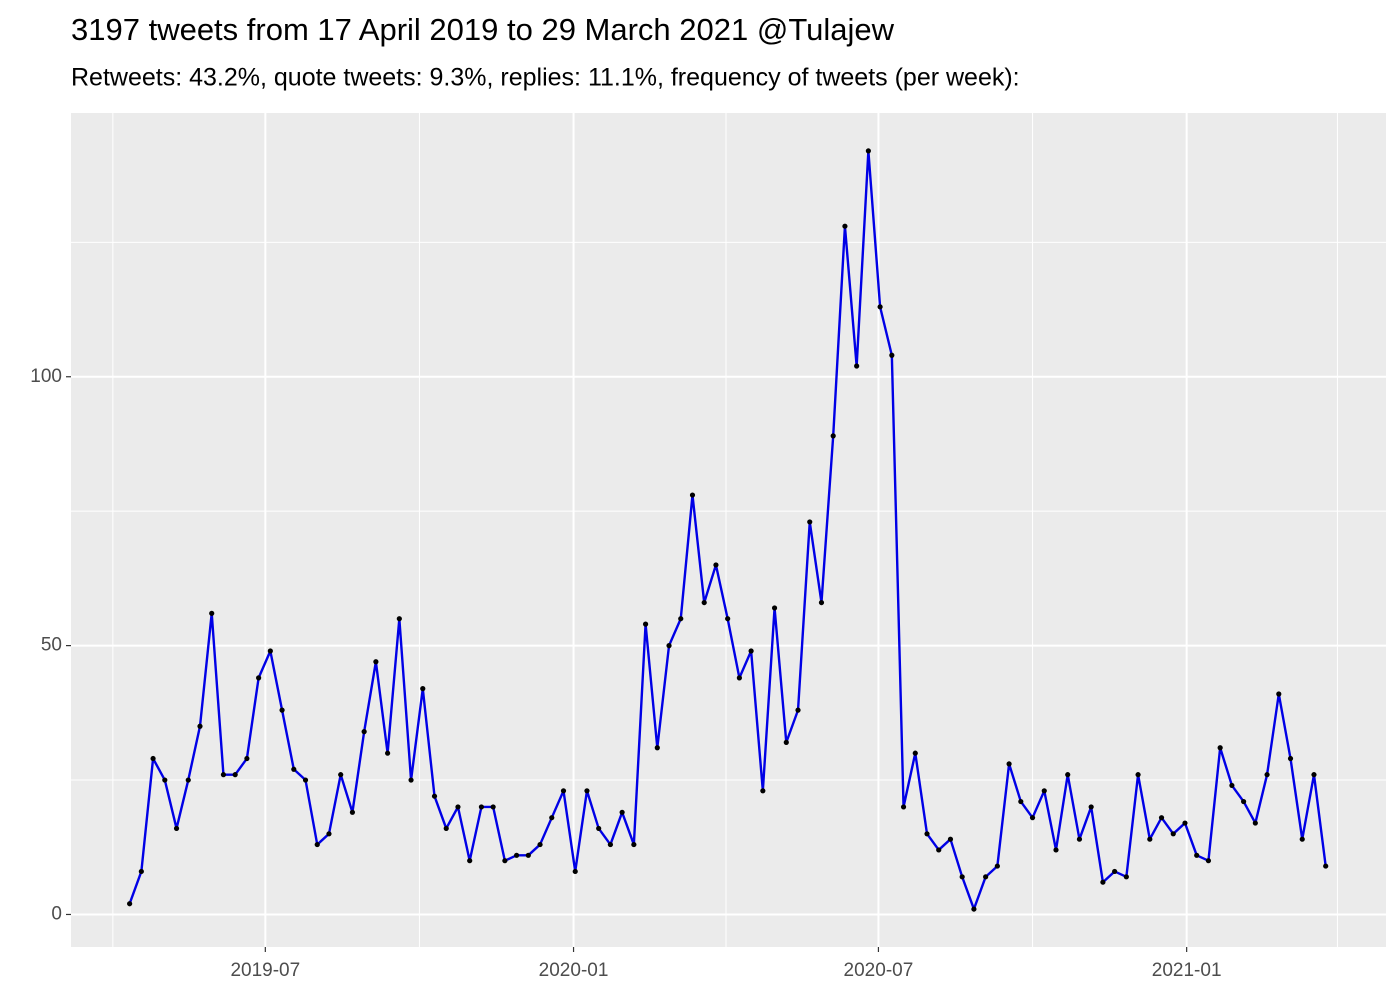 This screenshot has height=1000, width=1400. Describe the element at coordinates (879, 970) in the screenshot. I see `x-tick-label: 2020-07` at that location.